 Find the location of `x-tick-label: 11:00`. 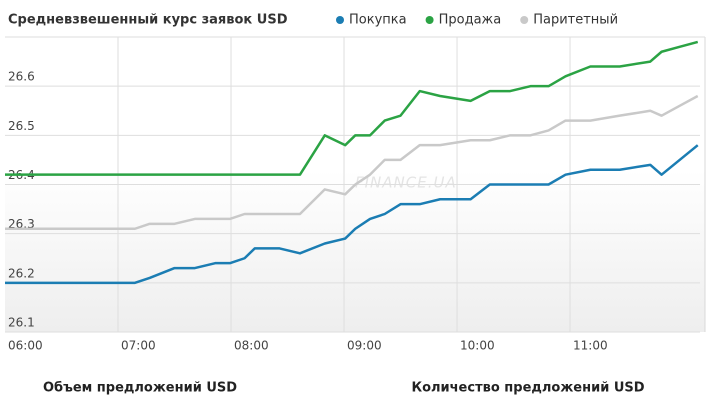

x-tick-label: 11:00 is located at coordinates (590, 346).